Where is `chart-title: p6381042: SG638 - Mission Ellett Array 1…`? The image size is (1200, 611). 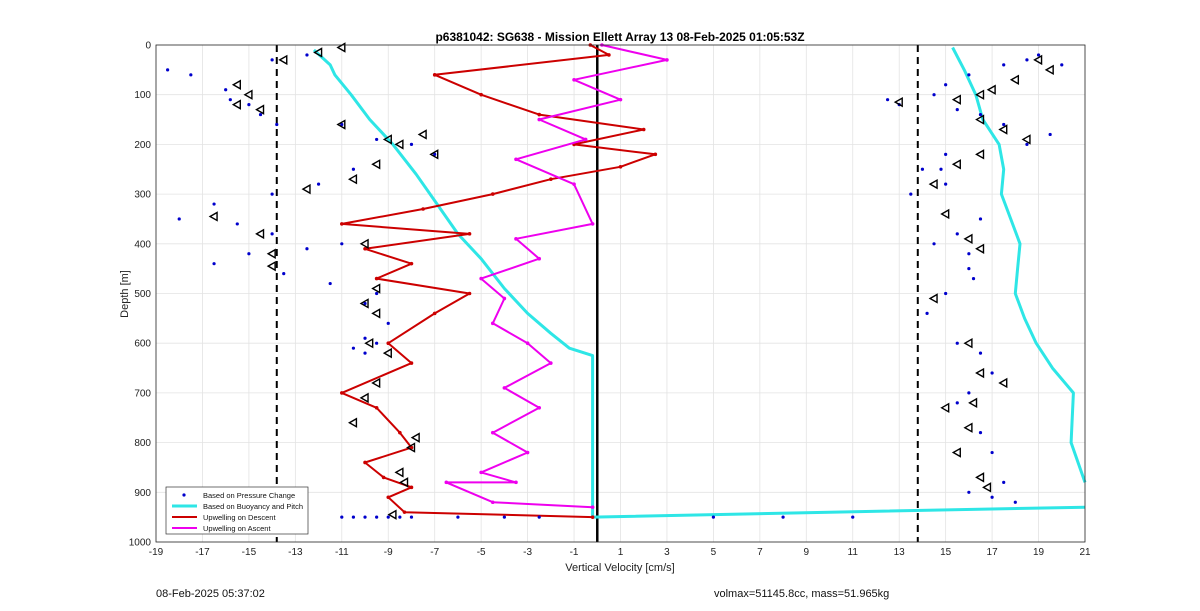 chart-title: p6381042: SG638 - Mission Ellett Array 1… is located at coordinates (619, 37).